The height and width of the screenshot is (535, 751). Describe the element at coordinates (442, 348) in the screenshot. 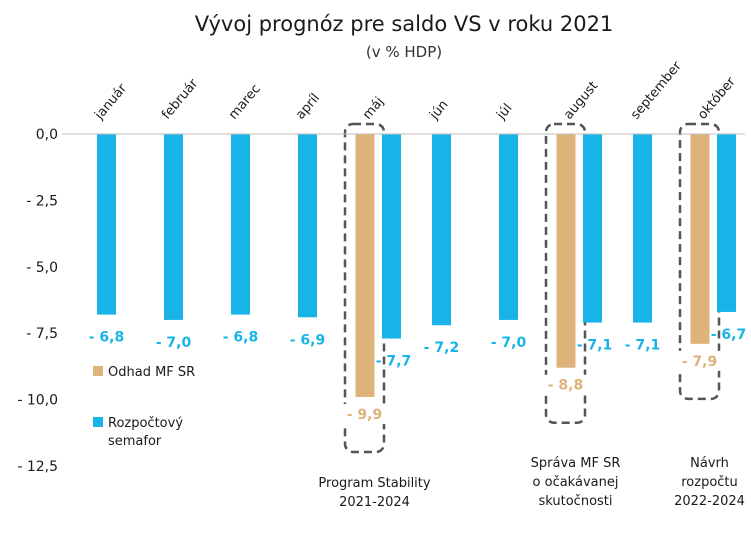

I see `data-label-semafor: - 7,2` at that location.